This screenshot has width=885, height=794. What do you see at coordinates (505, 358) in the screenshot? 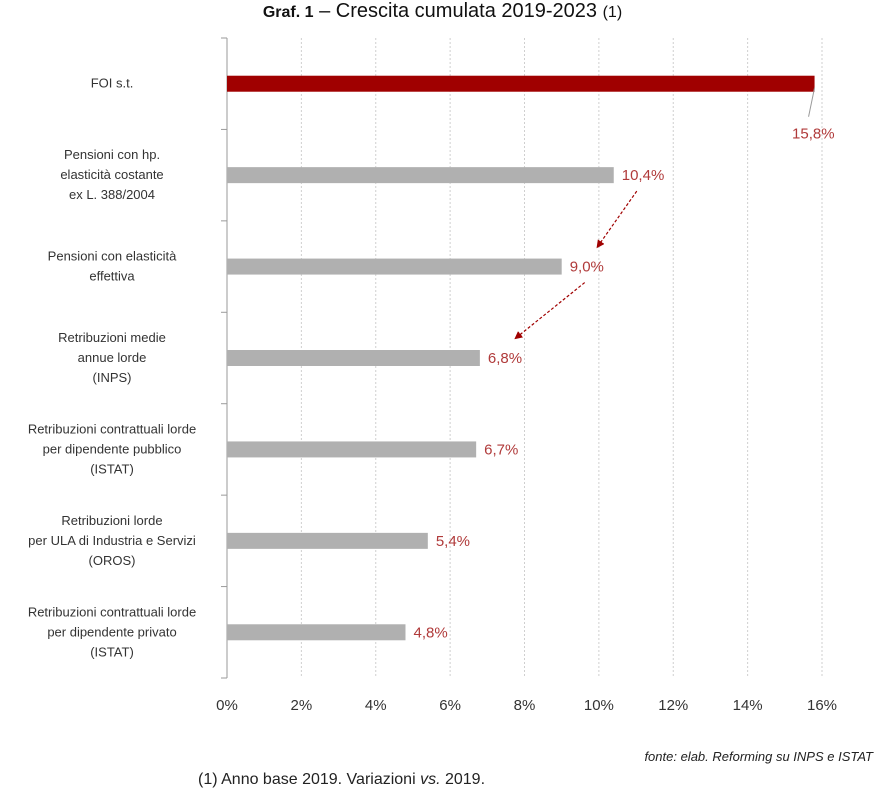
I see `data-label: 6,8%` at bounding box center [505, 358].